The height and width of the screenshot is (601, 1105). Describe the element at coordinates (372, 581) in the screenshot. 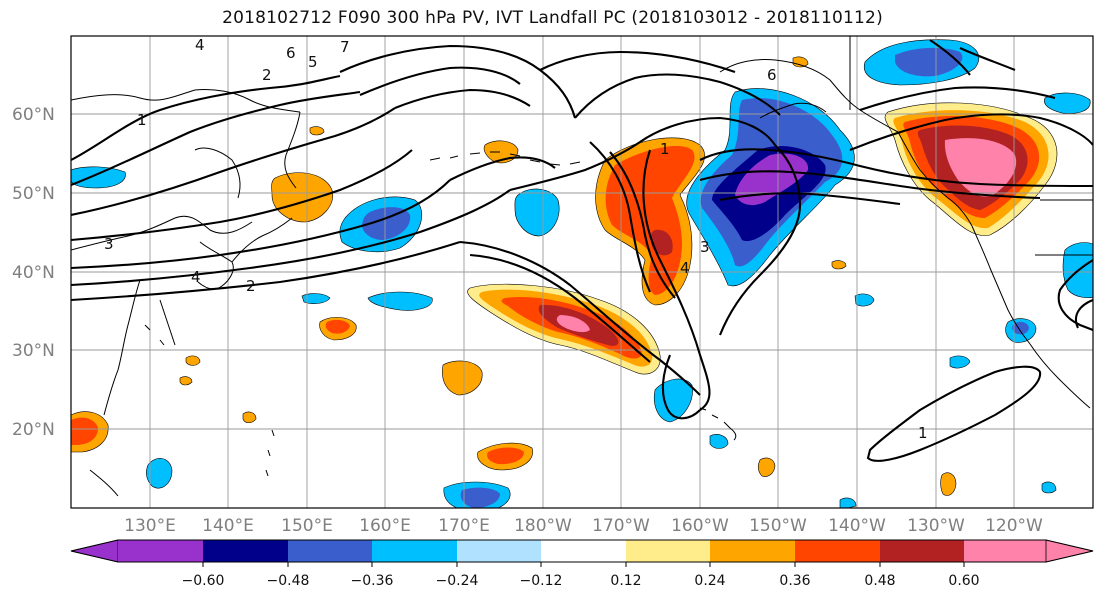

I see `colorbar-tick-label: −0.36` at that location.